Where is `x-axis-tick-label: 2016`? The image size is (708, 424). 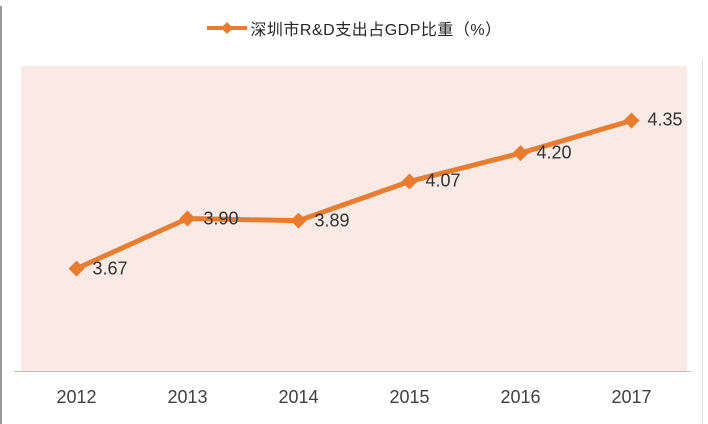
x-axis-tick-label: 2016 is located at coordinates (520, 397).